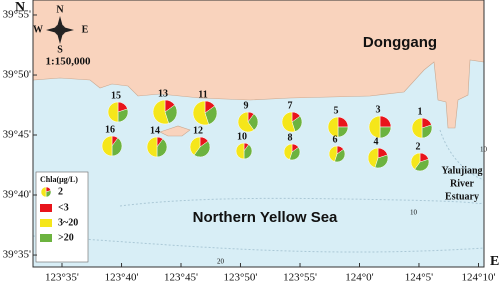  I want to click on x-tick-label: 124°10', so click(479, 278).